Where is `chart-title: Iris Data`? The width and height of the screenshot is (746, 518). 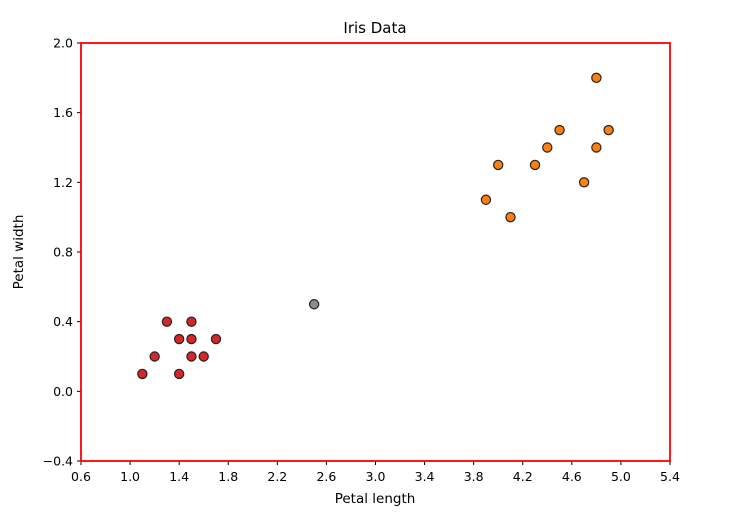 chart-title: Iris Data is located at coordinates (374, 28).